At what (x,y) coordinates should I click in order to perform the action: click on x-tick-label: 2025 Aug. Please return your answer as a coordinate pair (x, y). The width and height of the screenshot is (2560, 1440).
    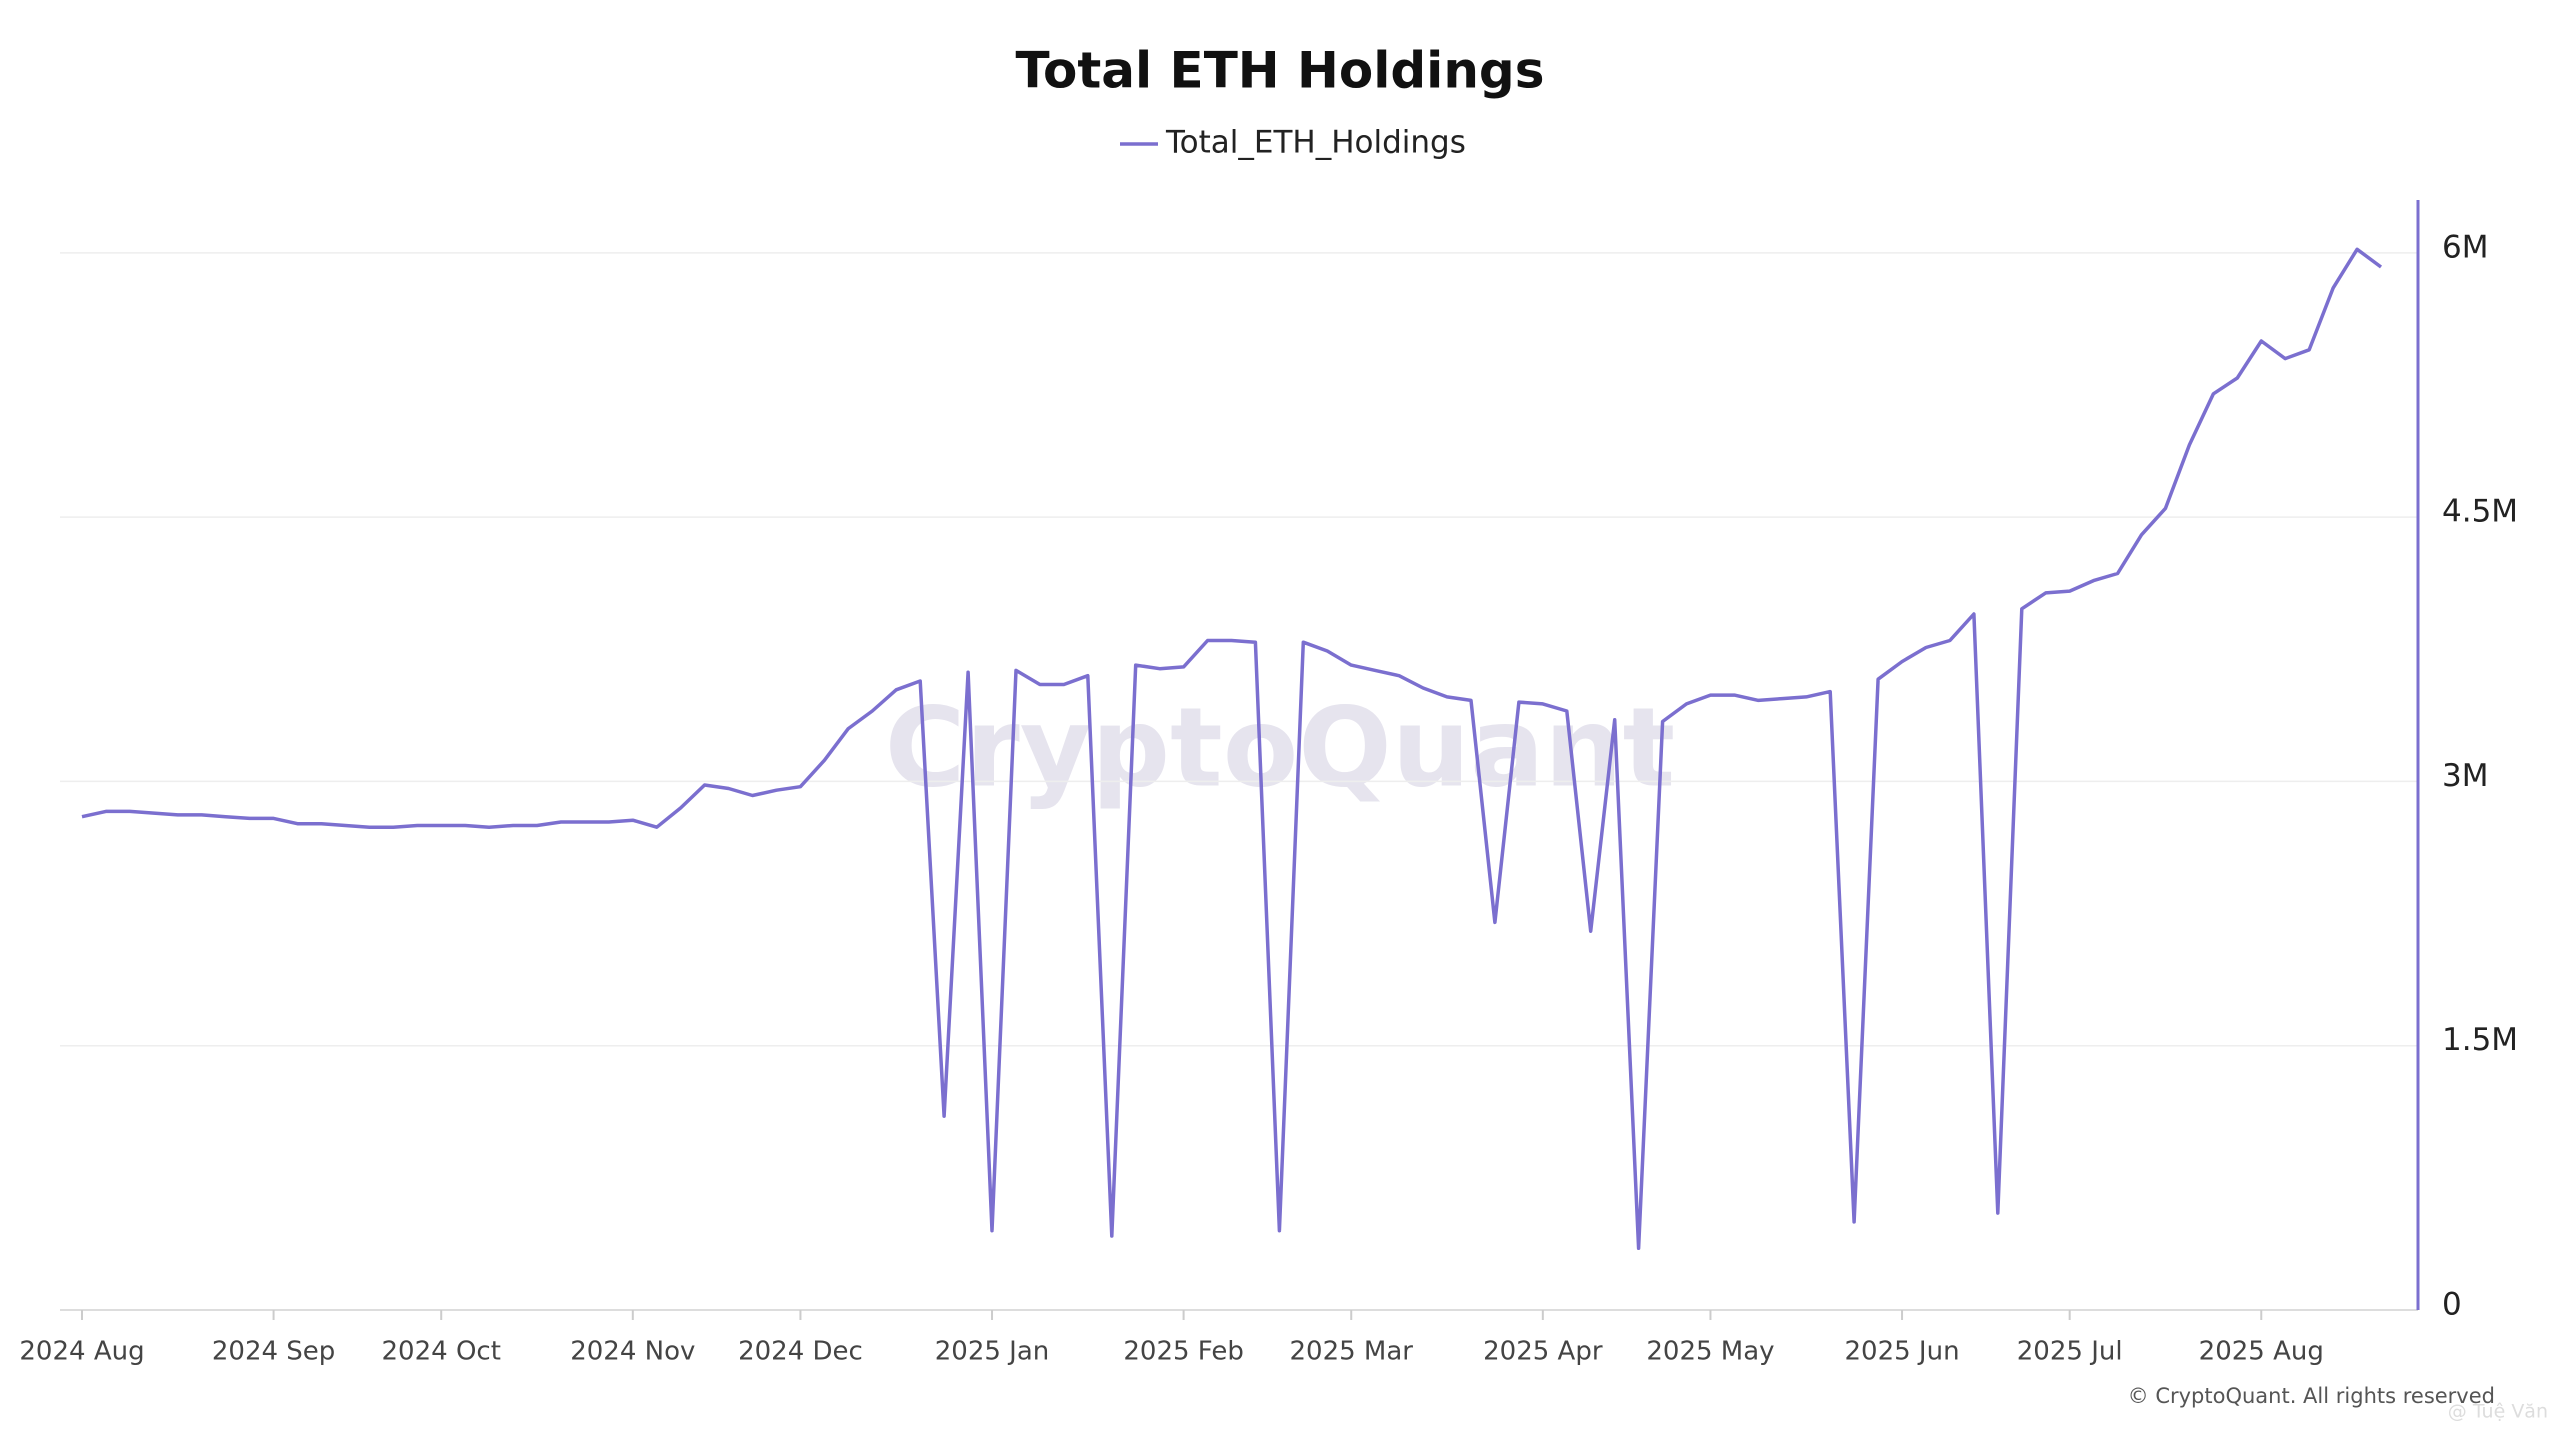
    Looking at the image, I should click on (2261, 1352).